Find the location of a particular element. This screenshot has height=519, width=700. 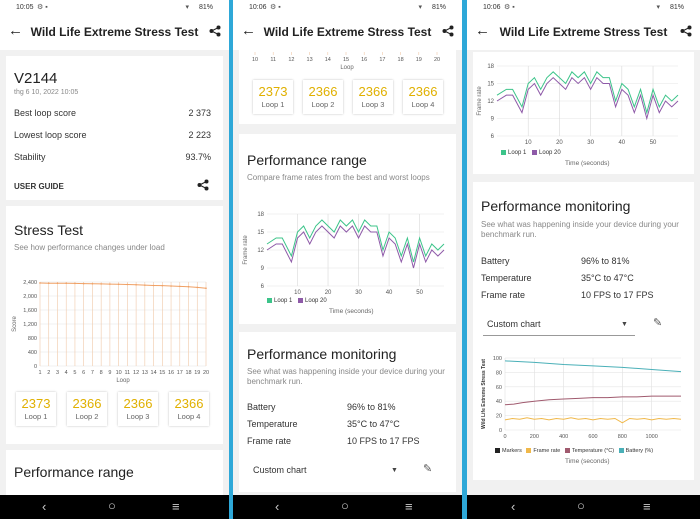

loop-score-tile: 2366 Loop 3 is located at coordinates (373, 97).